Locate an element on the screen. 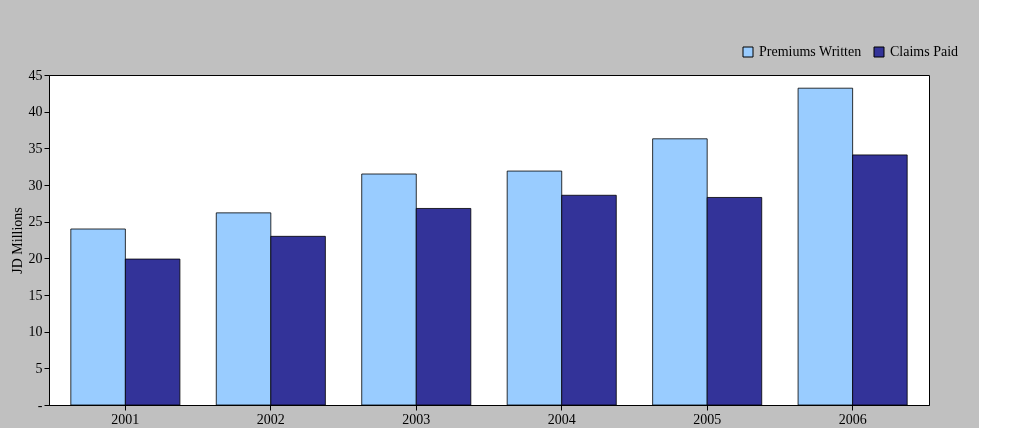  x-tick-label: 2003 is located at coordinates (416, 419).